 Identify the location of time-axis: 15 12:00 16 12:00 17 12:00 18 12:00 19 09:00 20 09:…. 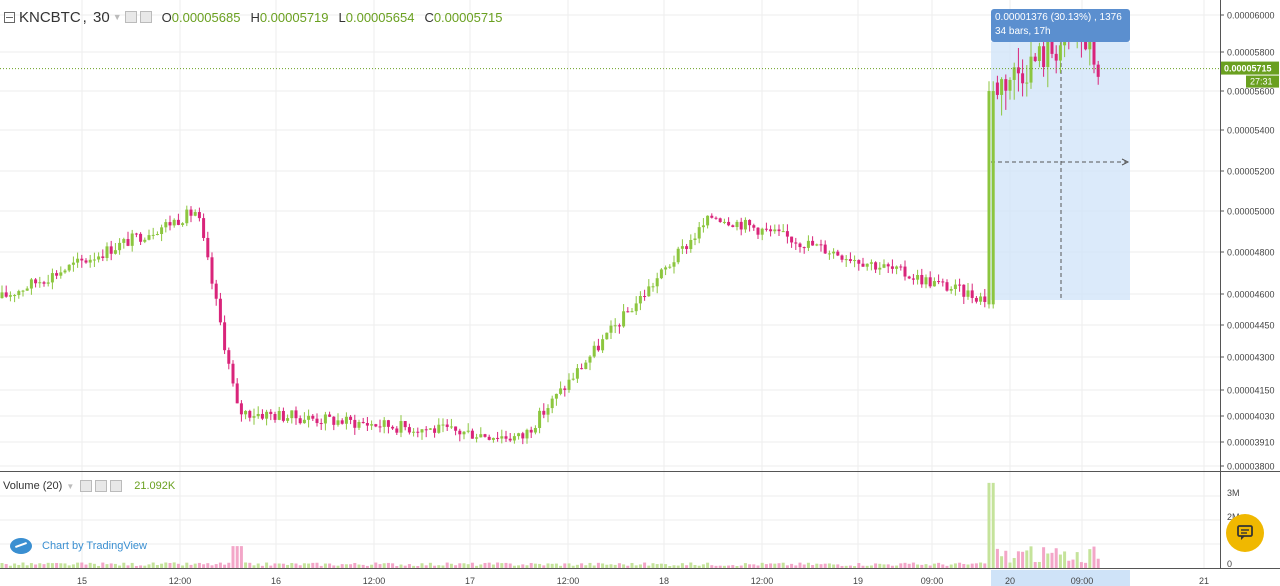
(643, 578).